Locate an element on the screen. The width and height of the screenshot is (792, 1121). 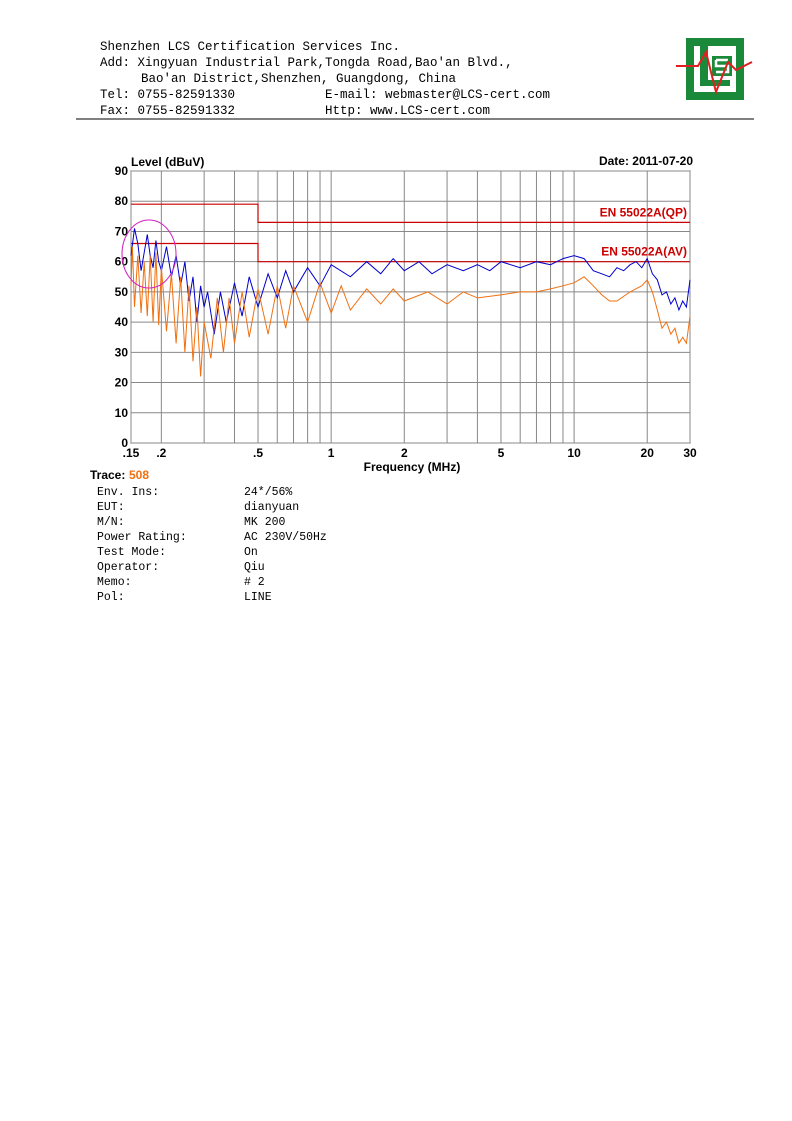
trace-label: Trace: is located at coordinates (107, 475).